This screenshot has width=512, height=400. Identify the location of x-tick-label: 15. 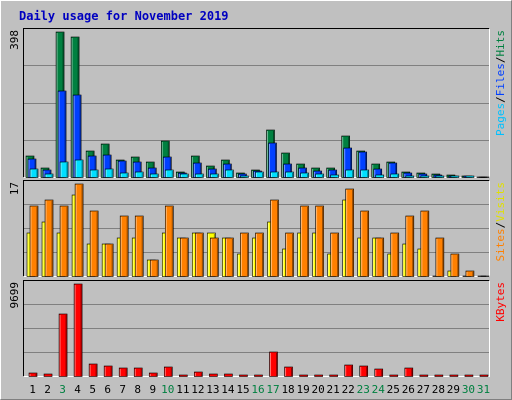
(242, 389).